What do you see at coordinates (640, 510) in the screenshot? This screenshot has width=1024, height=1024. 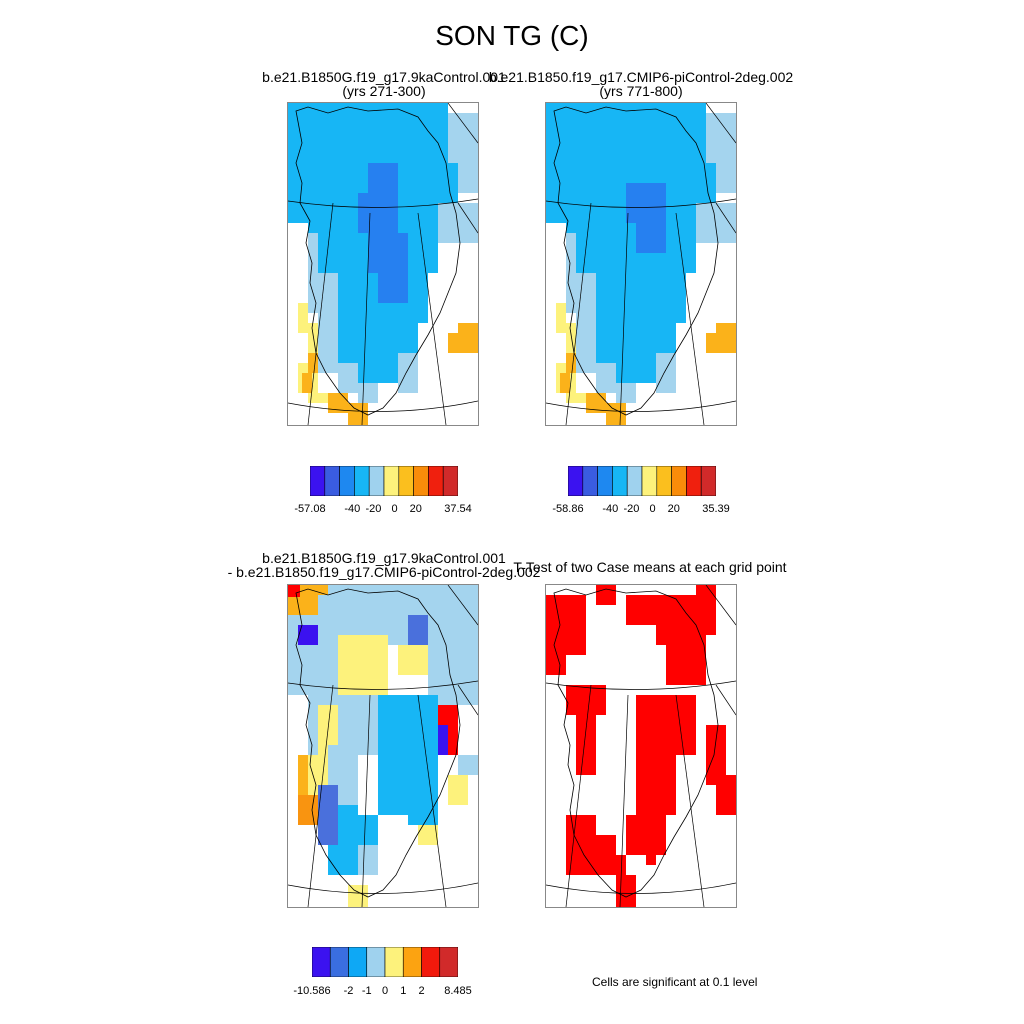 I see `colorbar-case2-labels: -58.86 -40 -20 0 20 35.39` at bounding box center [640, 510].